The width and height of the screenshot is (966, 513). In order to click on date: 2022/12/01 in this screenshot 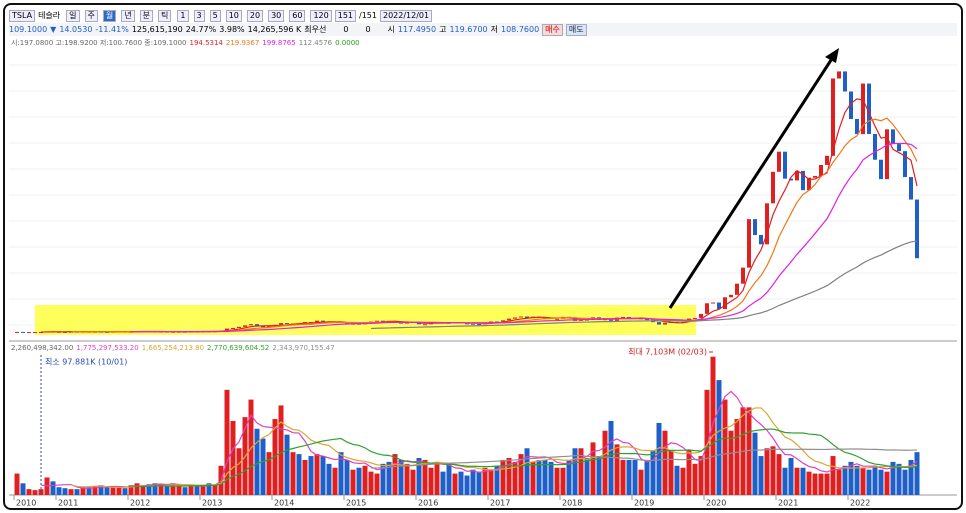, I will do `click(406, 15)`.